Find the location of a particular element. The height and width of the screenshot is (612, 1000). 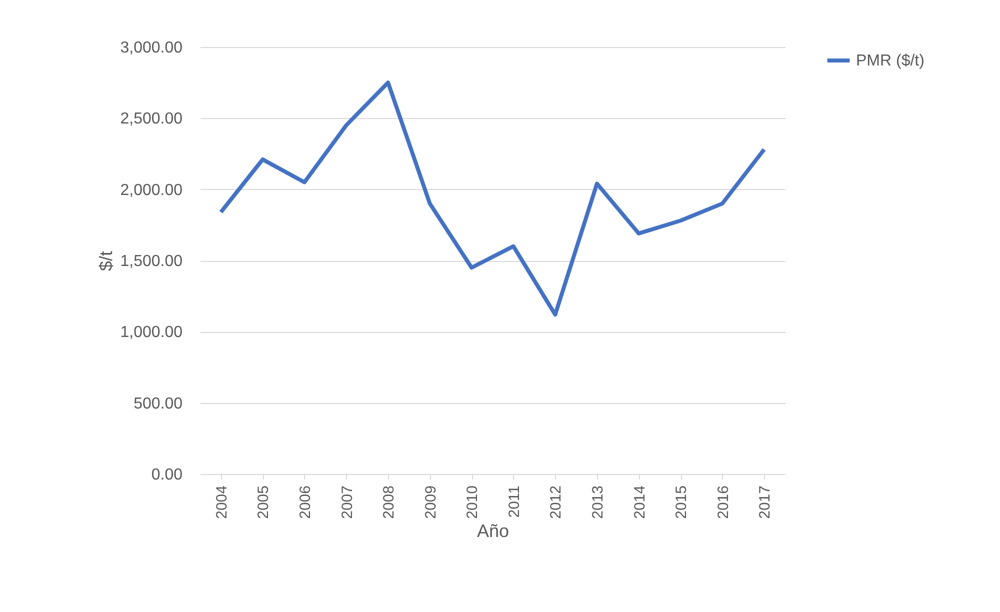

y-tick-label: 1,500.00 is located at coordinates (151, 261).